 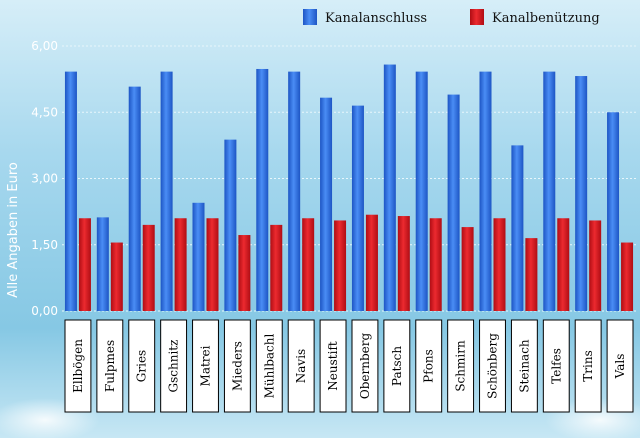 What do you see at coordinates (13, 230) in the screenshot?
I see `y-axis-label: Alle Angaben in Euro` at bounding box center [13, 230].